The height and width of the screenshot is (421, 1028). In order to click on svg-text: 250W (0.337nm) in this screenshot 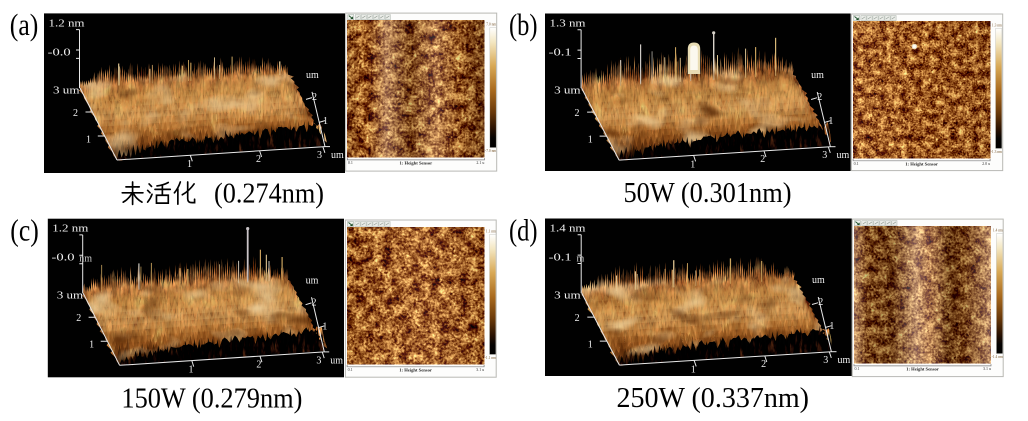, I will do `click(713, 398)`.